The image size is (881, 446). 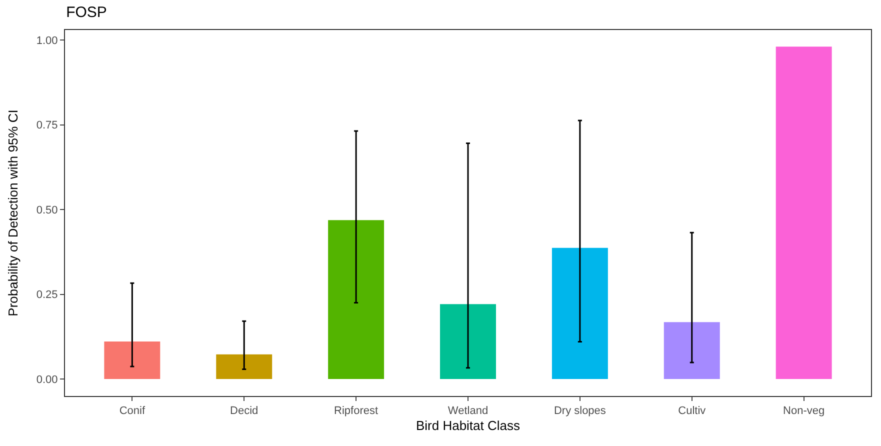 I want to click on y-tick-label: 0.25, so click(x=47, y=295).